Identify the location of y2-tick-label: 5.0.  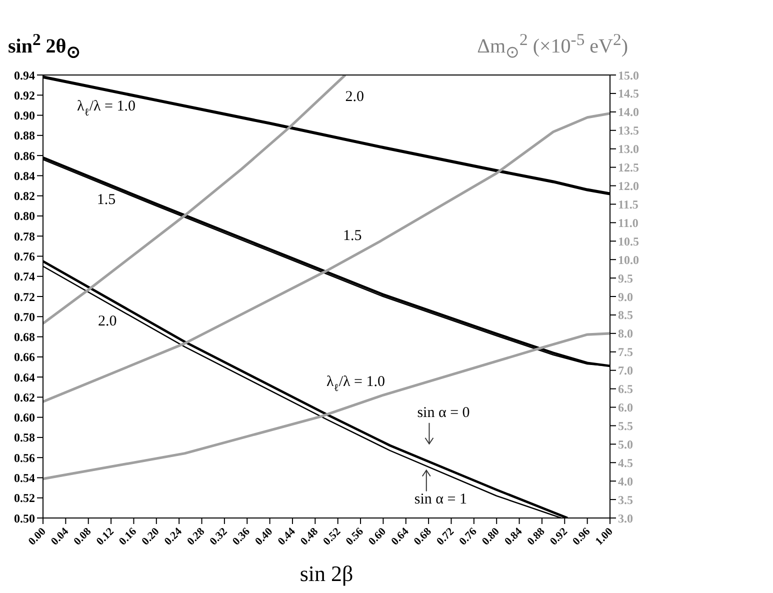
(625, 444).